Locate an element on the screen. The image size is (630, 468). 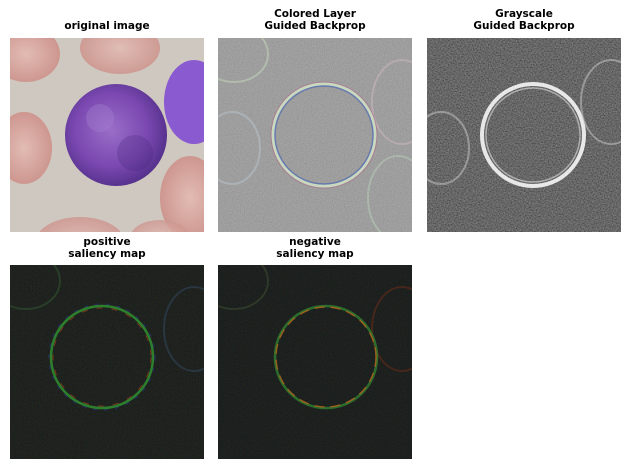
panel-title-original-image: original image is located at coordinates (107, 26).